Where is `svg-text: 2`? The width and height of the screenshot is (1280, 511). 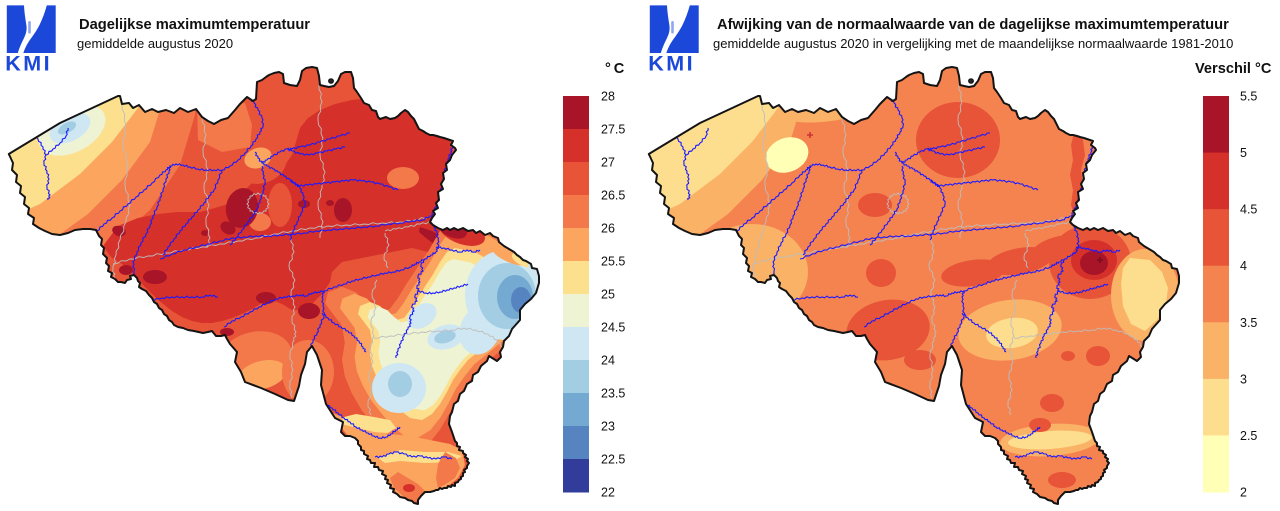 svg-text: 2 is located at coordinates (1243, 492).